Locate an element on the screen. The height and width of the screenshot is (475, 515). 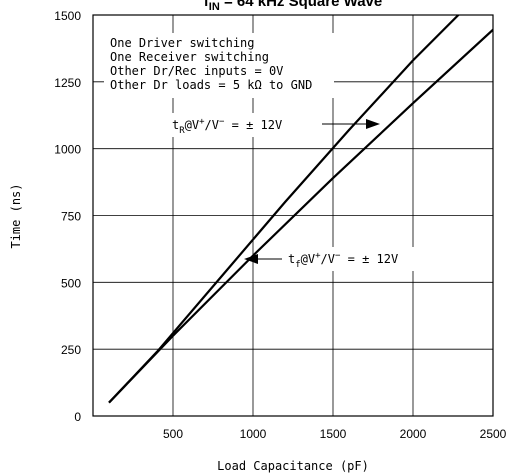
series-label-tf: tf@V+/V− = ± 12V is located at coordinates (343, 260).